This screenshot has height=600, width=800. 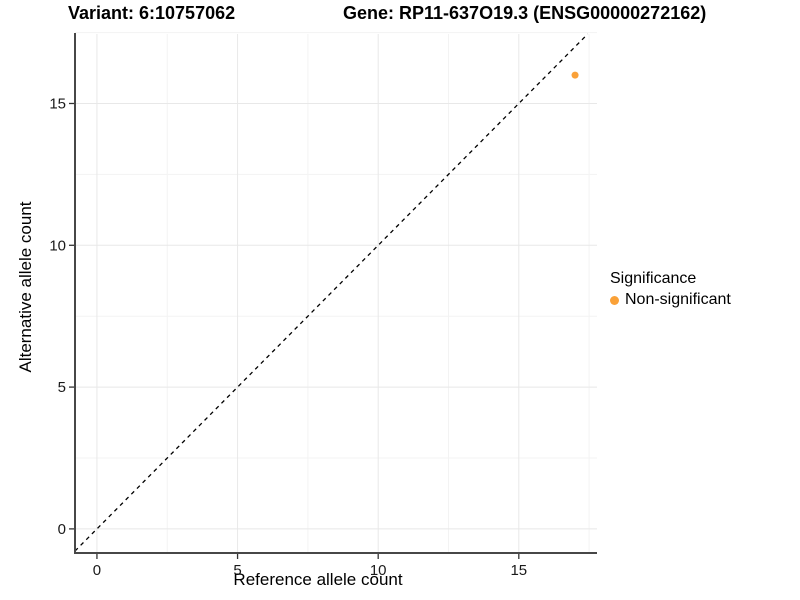 What do you see at coordinates (25, 287) in the screenshot?
I see `y-axis-label: Alternative allele count` at bounding box center [25, 287].